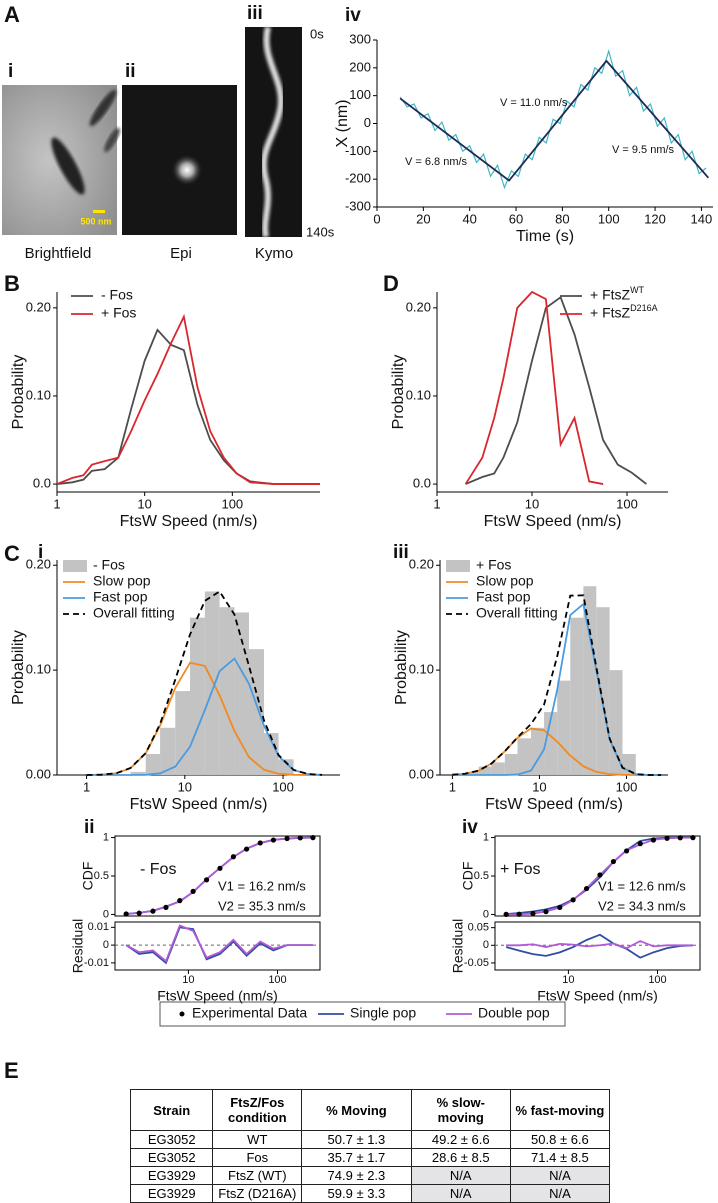 Image resolution: width=718 pixels, height=1203 pixels. What do you see at coordinates (130, 71) in the screenshot?
I see `image-label: ii` at bounding box center [130, 71].